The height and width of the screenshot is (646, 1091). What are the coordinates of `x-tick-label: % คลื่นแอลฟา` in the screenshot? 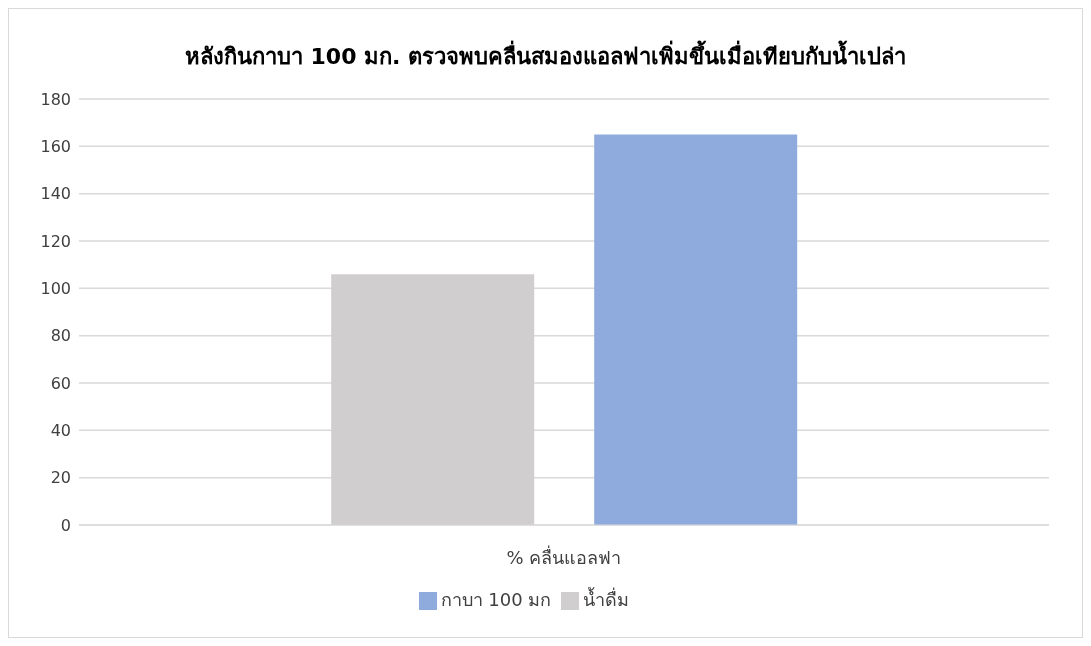 It's located at (564, 556).